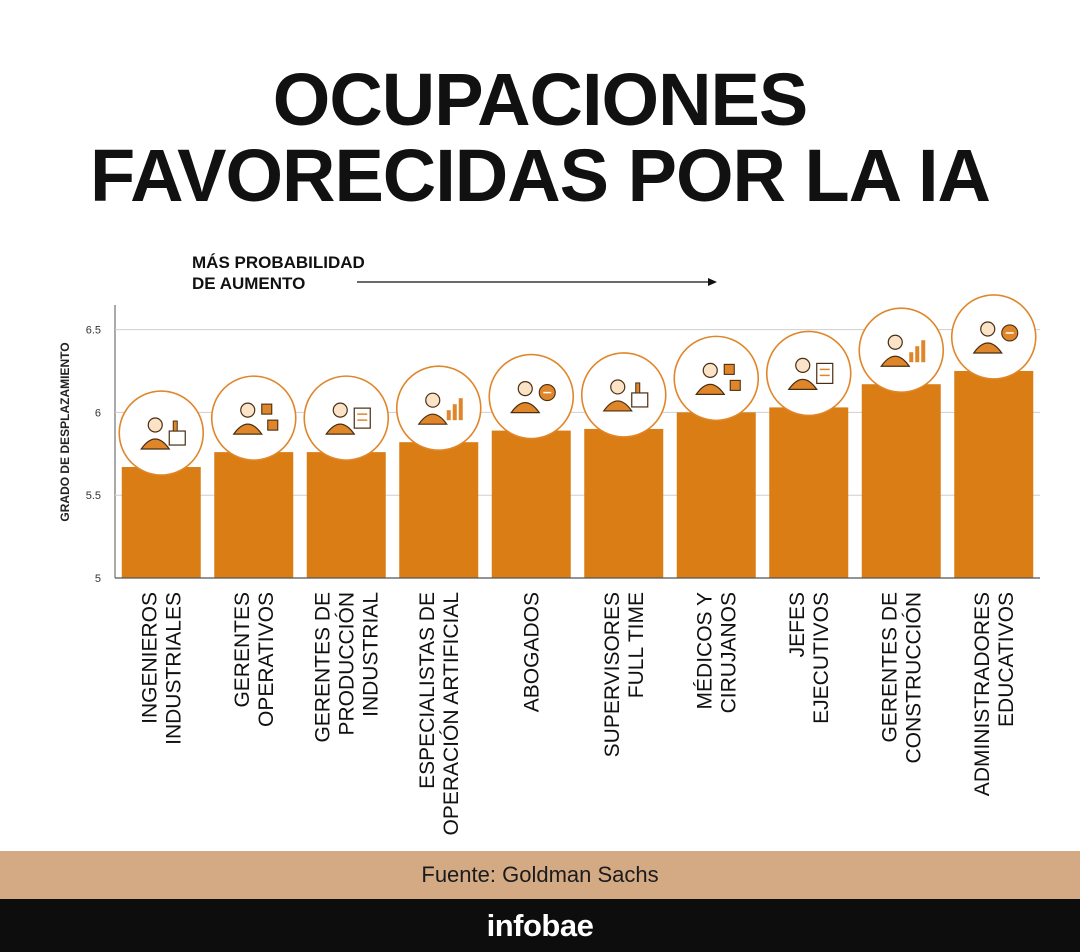  What do you see at coordinates (242, 650) in the screenshot?
I see `x-tick-label-line: GERENTES` at bounding box center [242, 650].